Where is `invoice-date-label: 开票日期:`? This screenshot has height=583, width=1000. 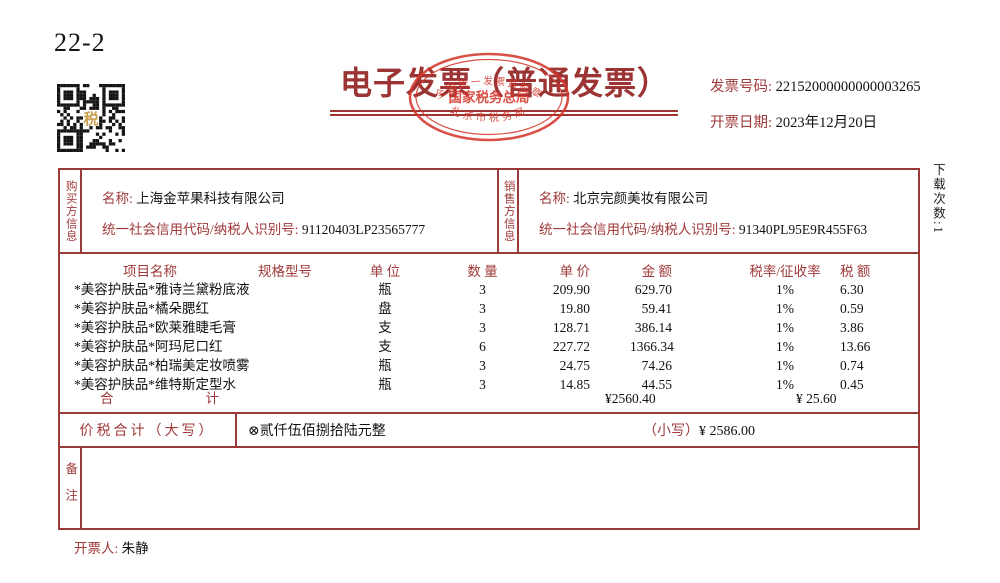 invoice-date-label: 开票日期: is located at coordinates (741, 122).